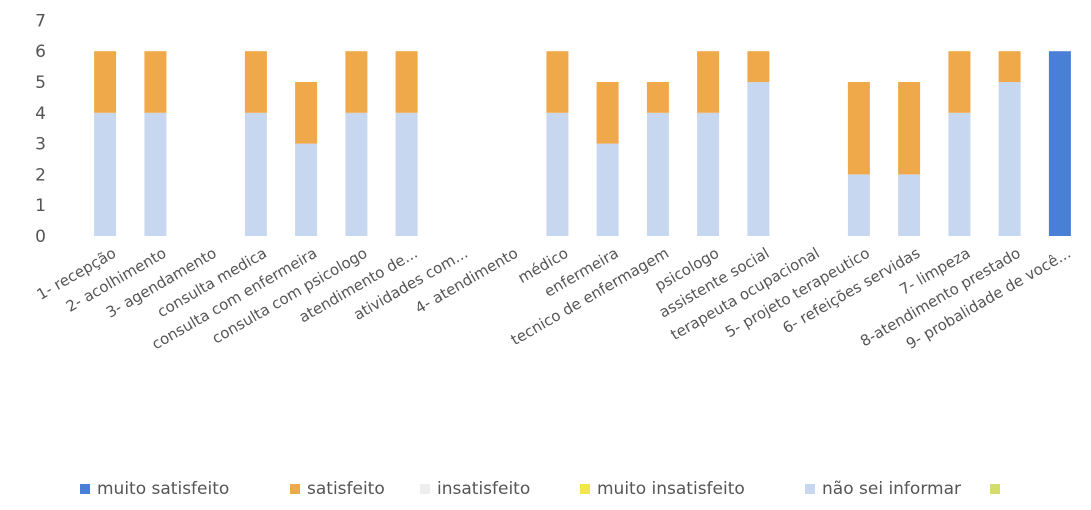  What do you see at coordinates (40, 114) in the screenshot?
I see `y-tick-label: 4` at bounding box center [40, 114].